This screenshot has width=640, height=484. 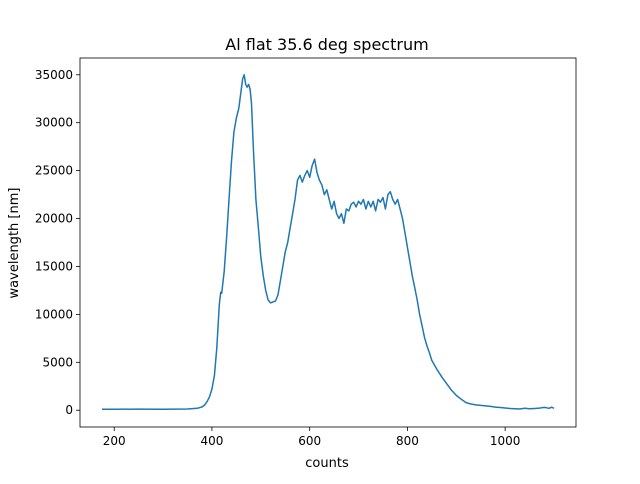 What do you see at coordinates (309, 441) in the screenshot?
I see `x-tick-label: 600` at bounding box center [309, 441].